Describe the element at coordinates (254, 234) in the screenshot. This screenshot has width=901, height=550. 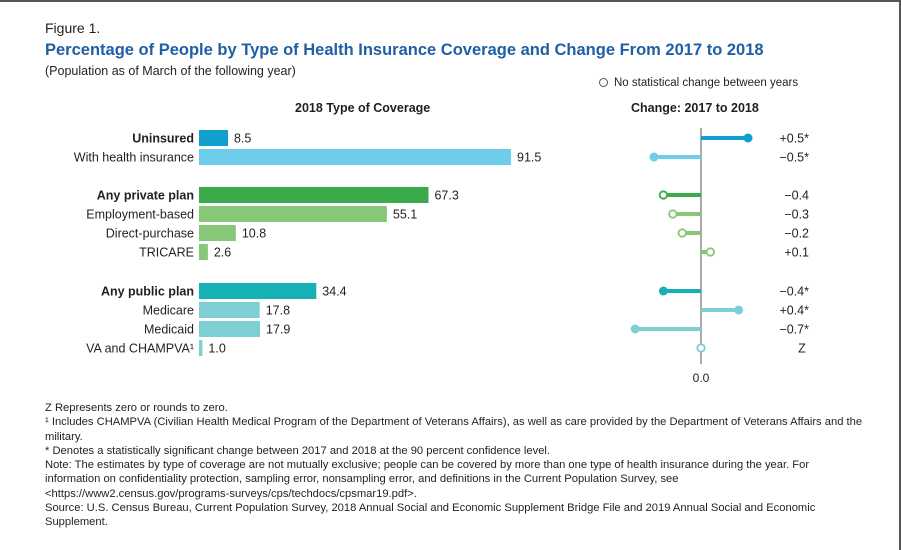
I see `bar-value-label: 10.8` at that location.